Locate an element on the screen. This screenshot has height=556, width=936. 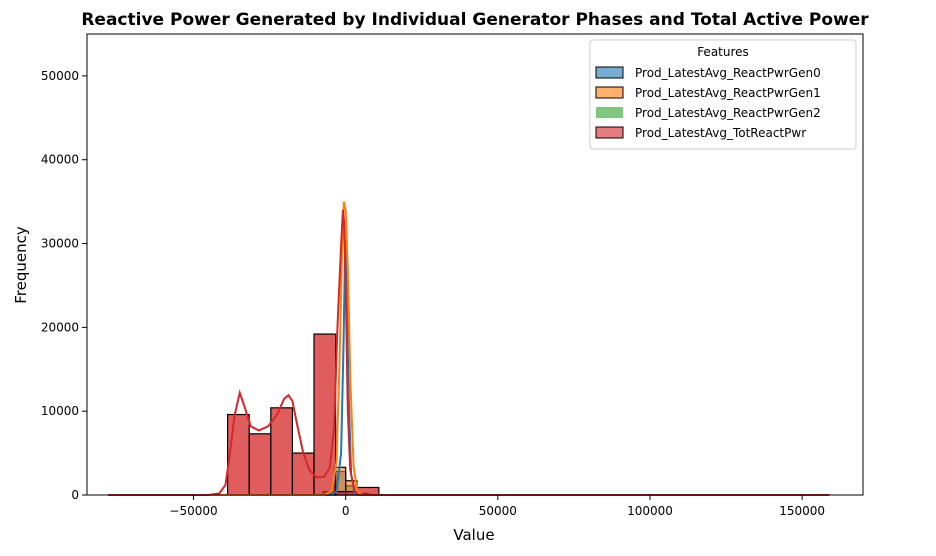
x-tick-label: 100000 is located at coordinates (650, 511).